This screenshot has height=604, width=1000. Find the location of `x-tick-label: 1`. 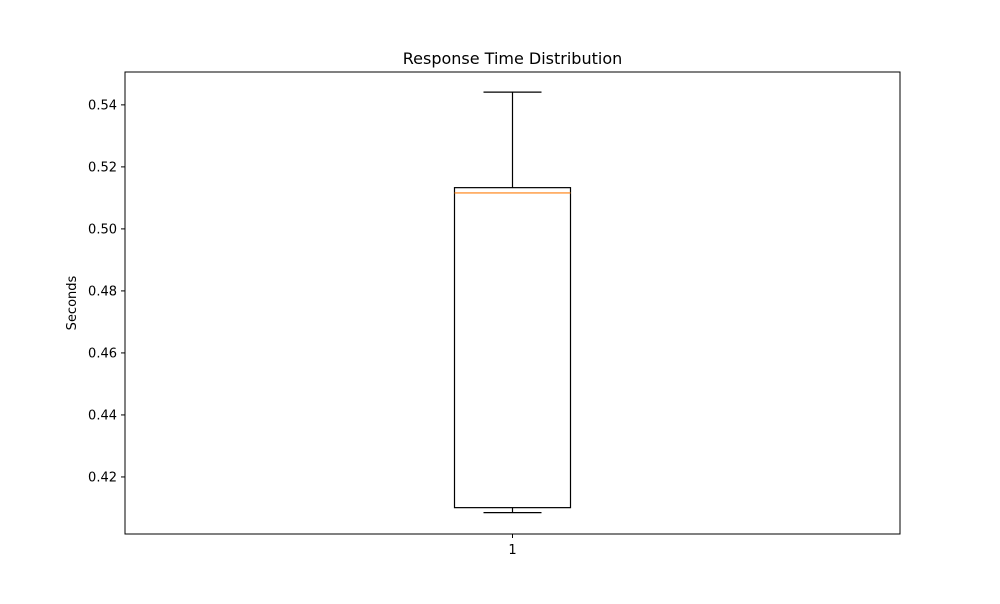

x-tick-label: 1 is located at coordinates (512, 550).